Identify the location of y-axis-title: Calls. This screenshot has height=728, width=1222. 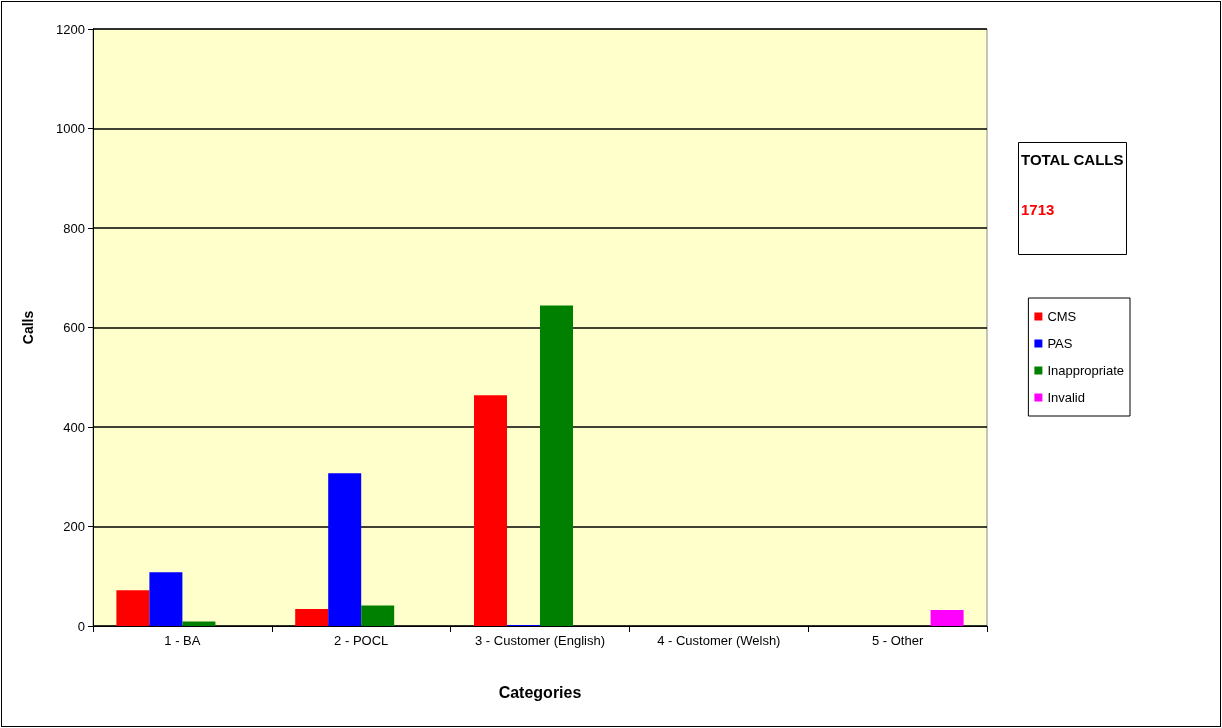
(28, 327).